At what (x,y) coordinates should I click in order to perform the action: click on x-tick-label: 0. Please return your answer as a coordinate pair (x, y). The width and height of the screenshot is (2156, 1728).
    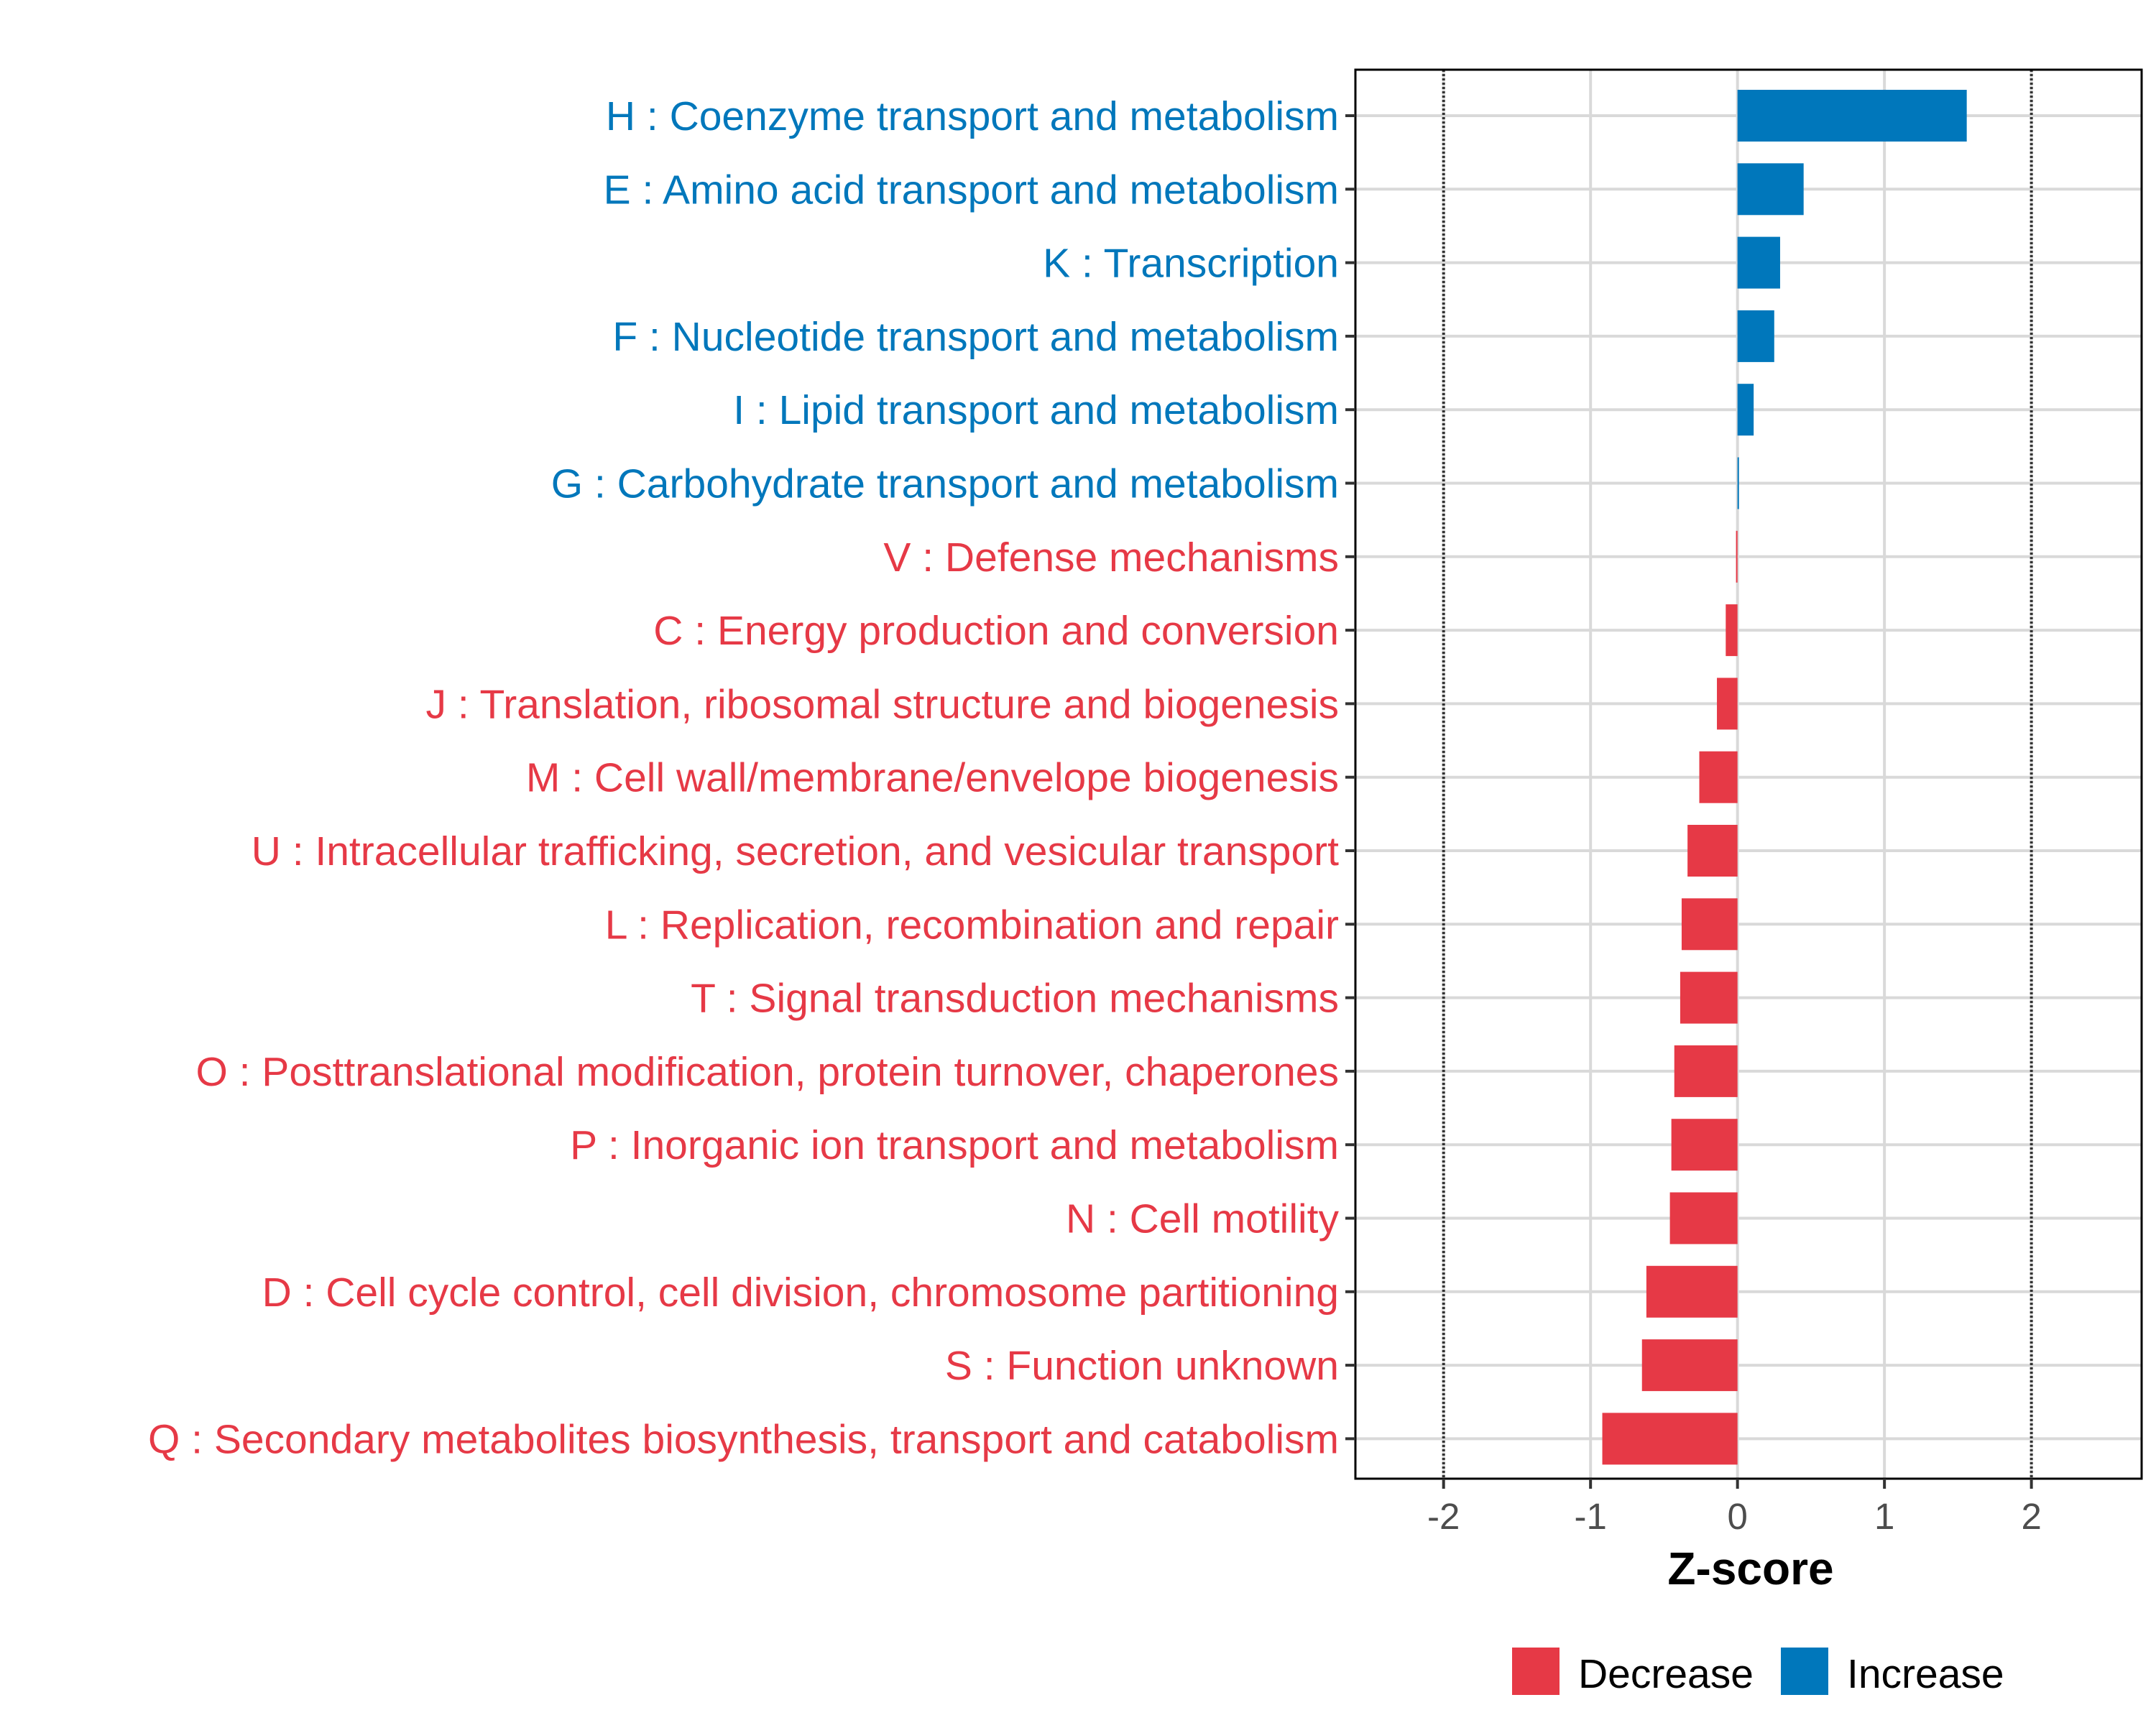
    Looking at the image, I should click on (1737, 1517).